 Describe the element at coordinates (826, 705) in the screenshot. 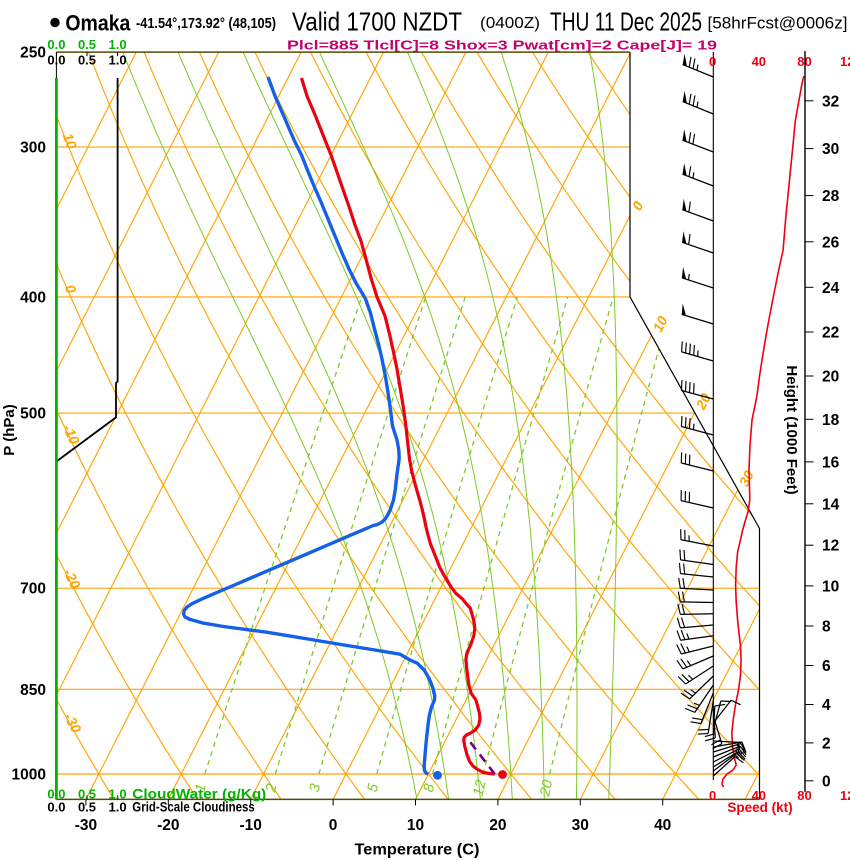

I see `svg-text: 4` at that location.